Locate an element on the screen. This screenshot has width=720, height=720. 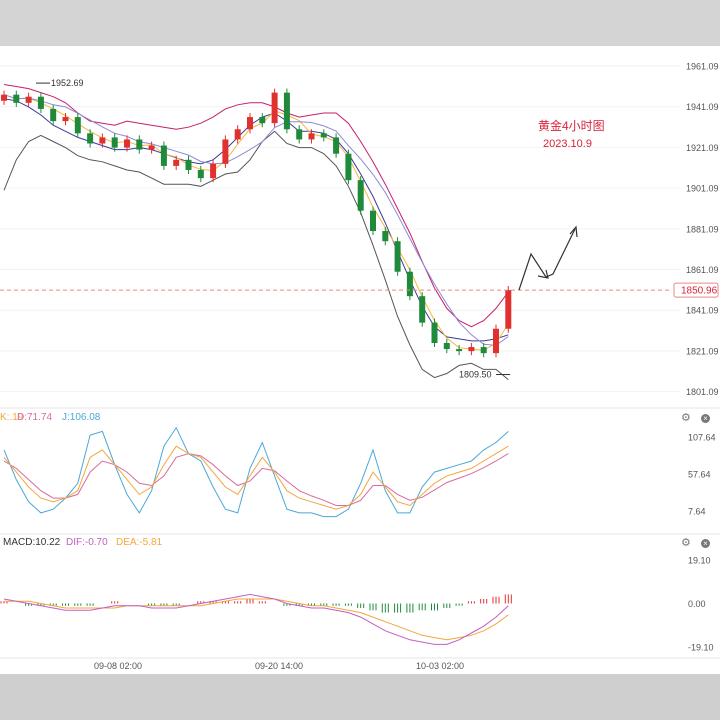
price-tick-label: 1841.09 is located at coordinates (702, 311).